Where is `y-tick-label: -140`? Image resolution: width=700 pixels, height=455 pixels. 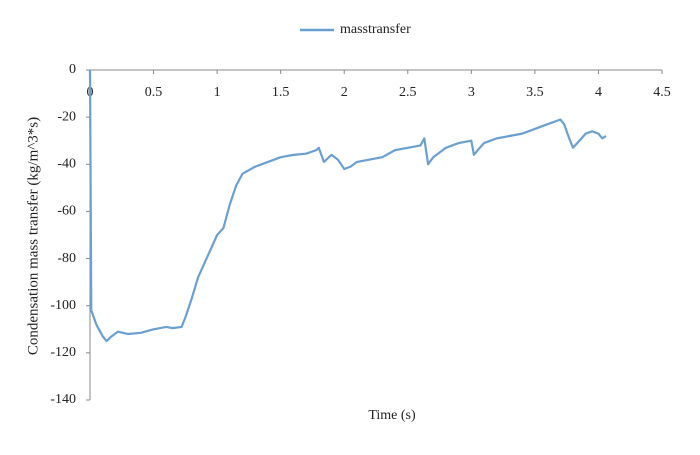 y-tick-label: -140 is located at coordinates (63, 399).